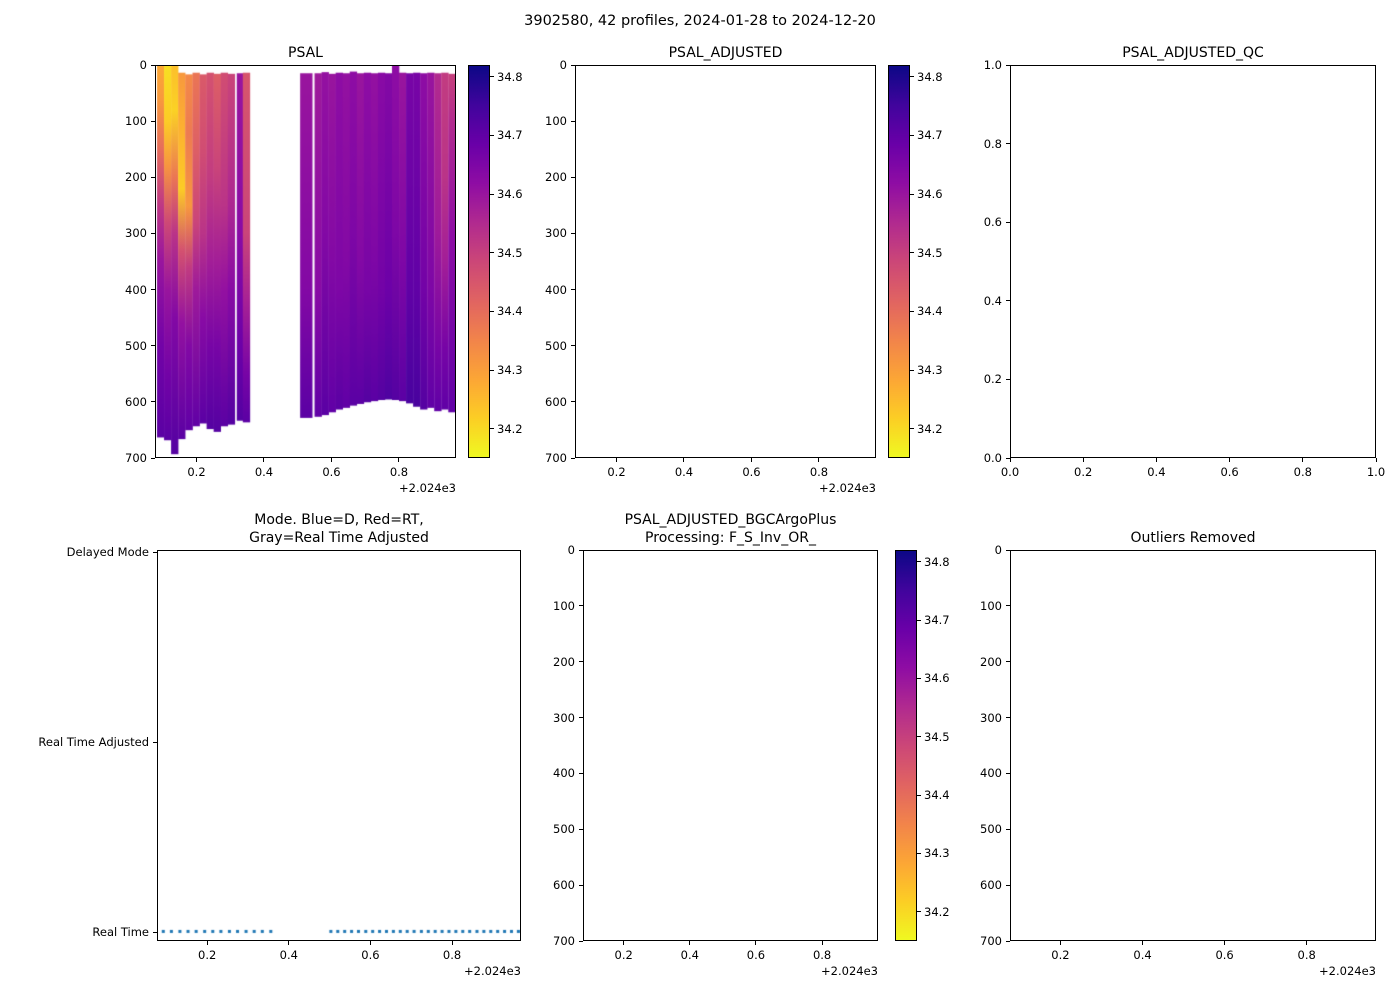 The height and width of the screenshot is (1000, 1400). Describe the element at coordinates (556, 177) in the screenshot. I see `y-tick-label: 200` at that location.